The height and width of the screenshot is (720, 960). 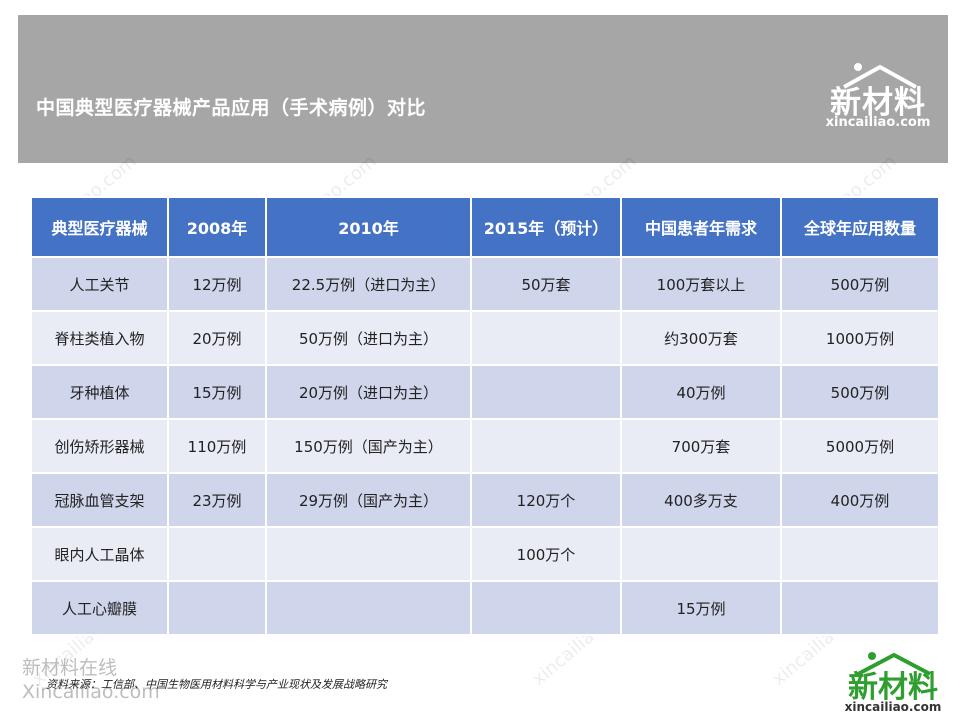 I want to click on table-cell: 29万例（国产为主）, so click(x=368, y=500).